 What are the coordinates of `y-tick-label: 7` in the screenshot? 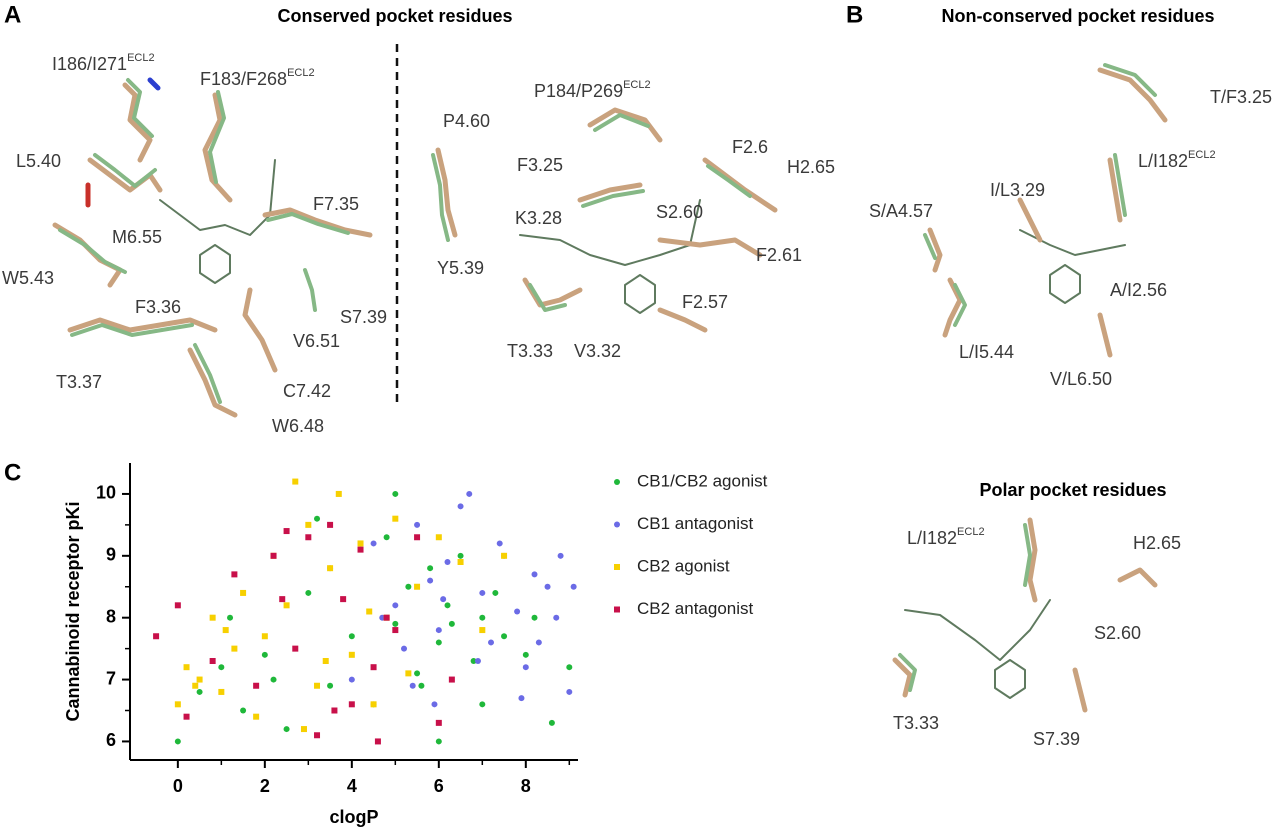 It's located at (111, 678).